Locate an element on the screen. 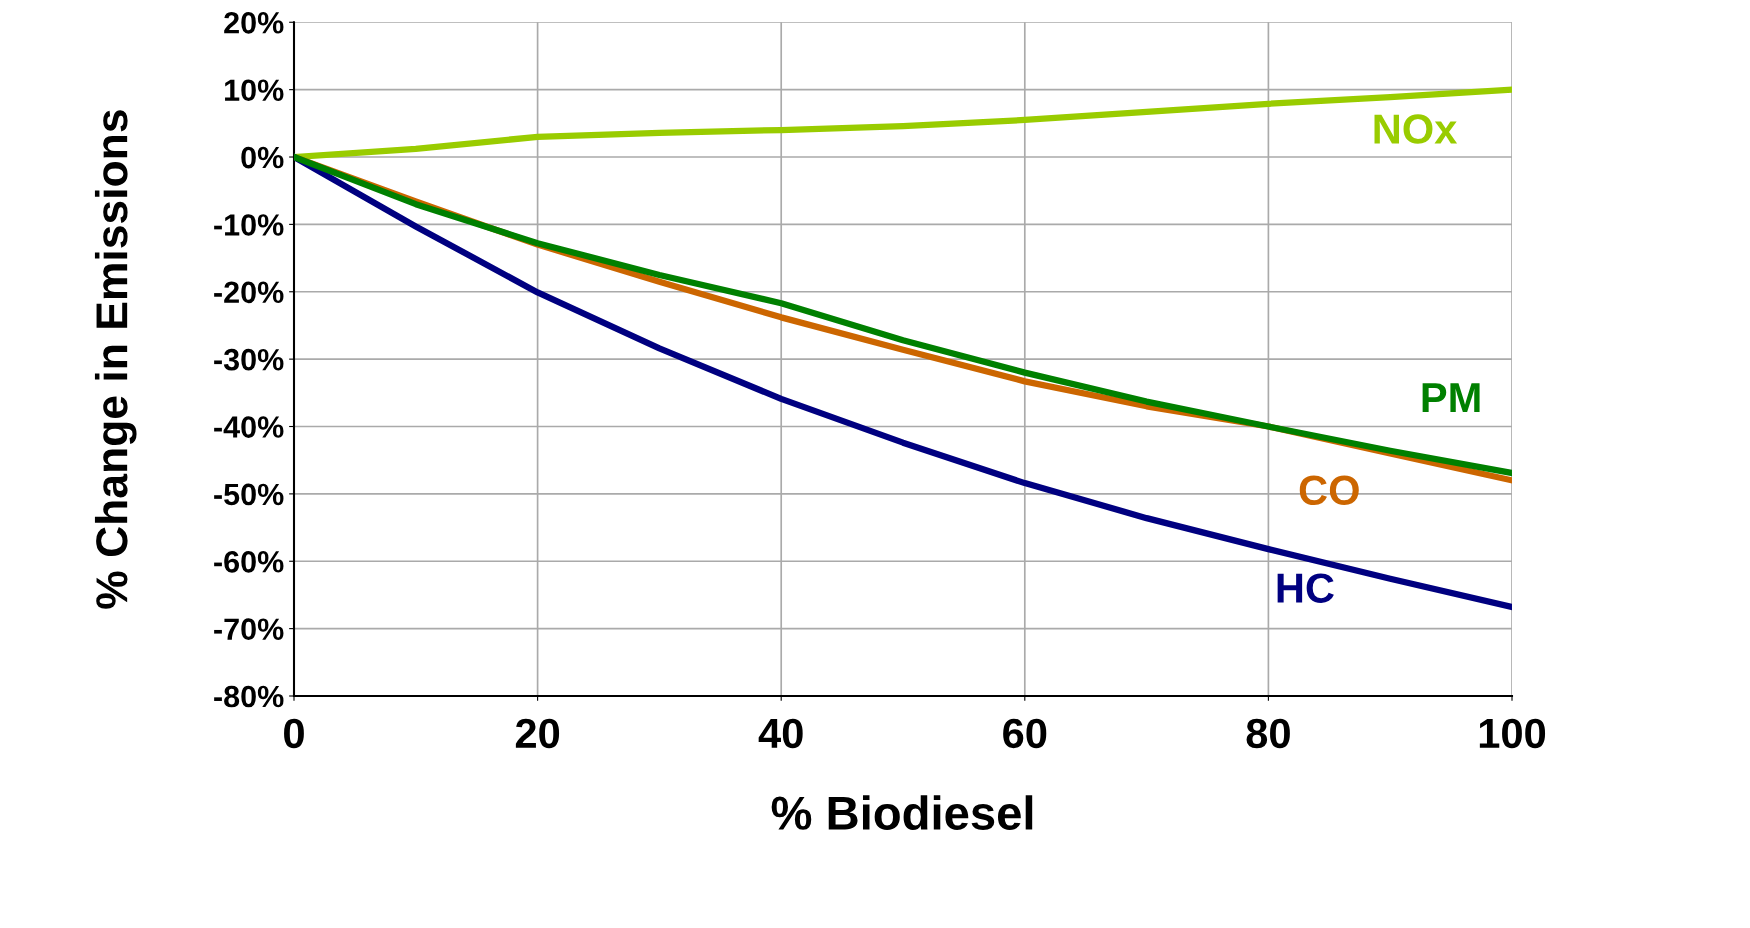 The height and width of the screenshot is (928, 1750). x-tick-label: 100 is located at coordinates (1512, 733).